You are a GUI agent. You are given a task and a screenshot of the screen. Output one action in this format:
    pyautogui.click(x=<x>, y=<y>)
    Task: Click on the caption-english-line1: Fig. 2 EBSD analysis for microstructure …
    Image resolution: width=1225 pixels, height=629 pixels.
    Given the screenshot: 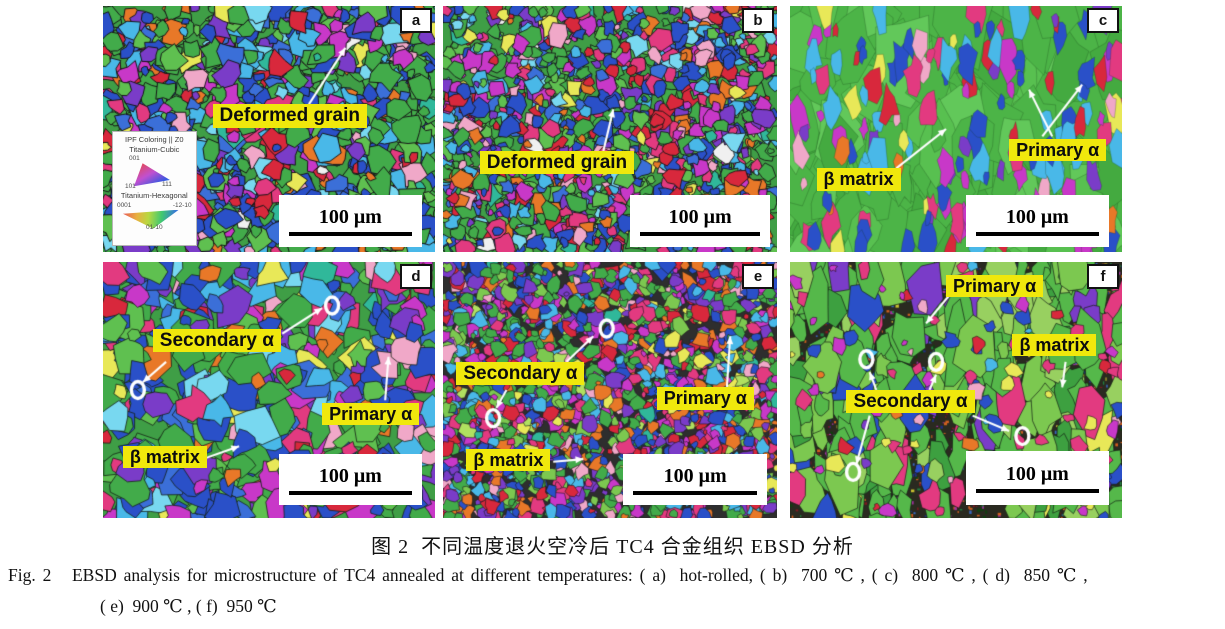 What is the action you would take?
    pyautogui.click(x=548, y=575)
    